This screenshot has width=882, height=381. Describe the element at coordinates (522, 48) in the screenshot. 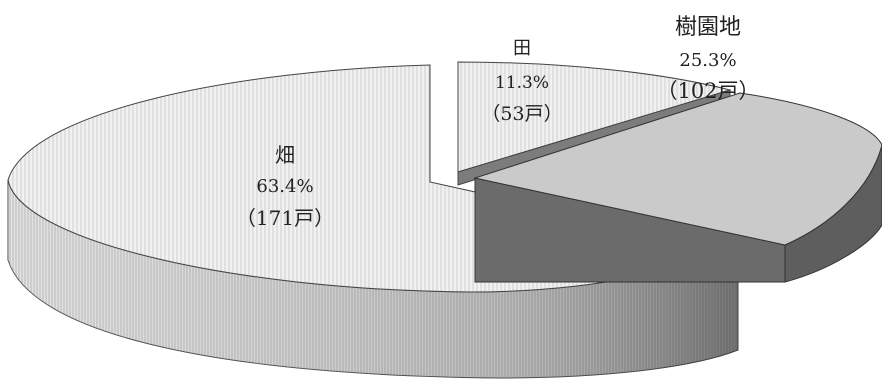

I see `label-ta-name: 田` at that location.